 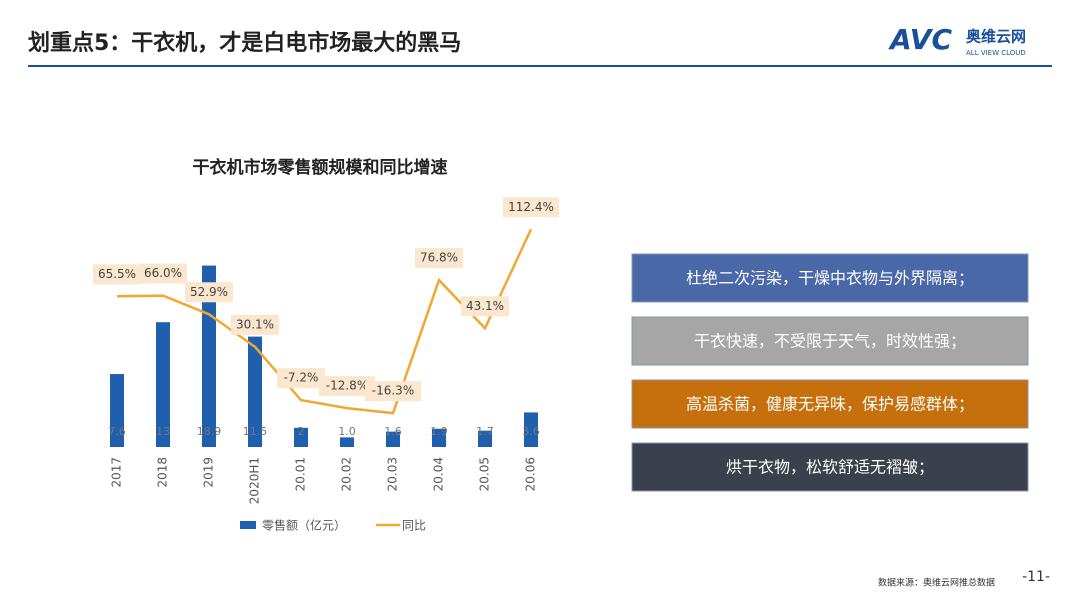 I want to click on x-tick-label: 20.03, so click(x=393, y=474).